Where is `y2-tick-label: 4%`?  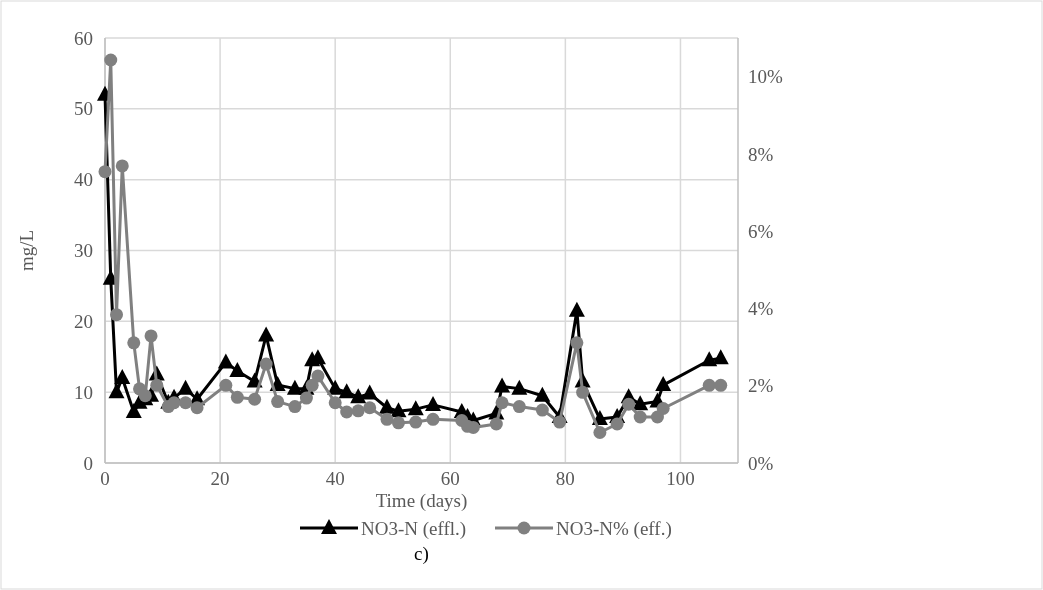 y2-tick-label: 4% is located at coordinates (761, 309).